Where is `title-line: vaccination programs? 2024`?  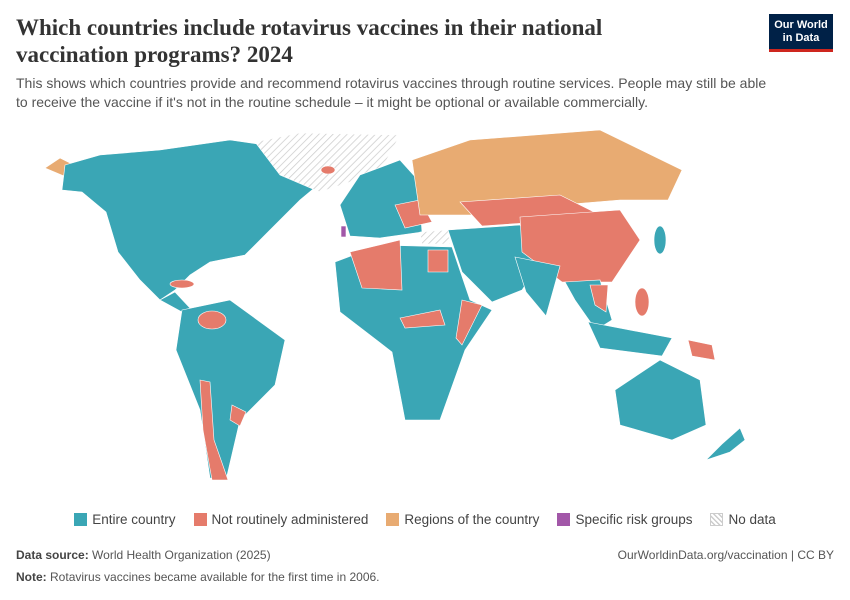
title-line: vaccination programs? 2024 is located at coordinates (154, 54).